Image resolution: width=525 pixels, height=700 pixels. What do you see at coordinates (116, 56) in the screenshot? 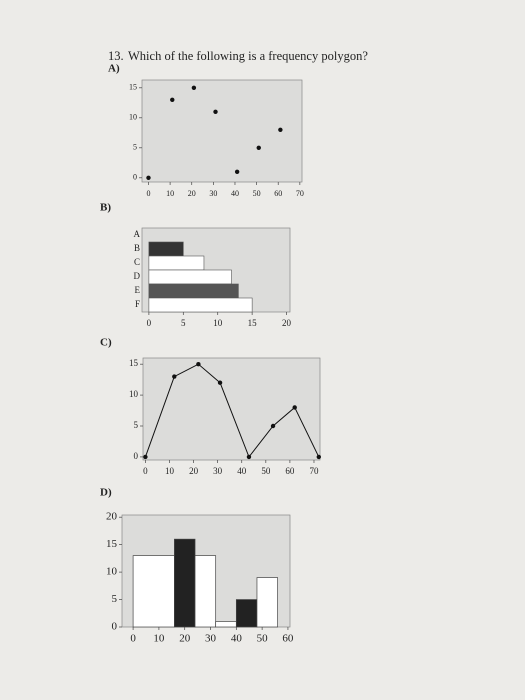
I see `question-number: 13.` at bounding box center [116, 56].